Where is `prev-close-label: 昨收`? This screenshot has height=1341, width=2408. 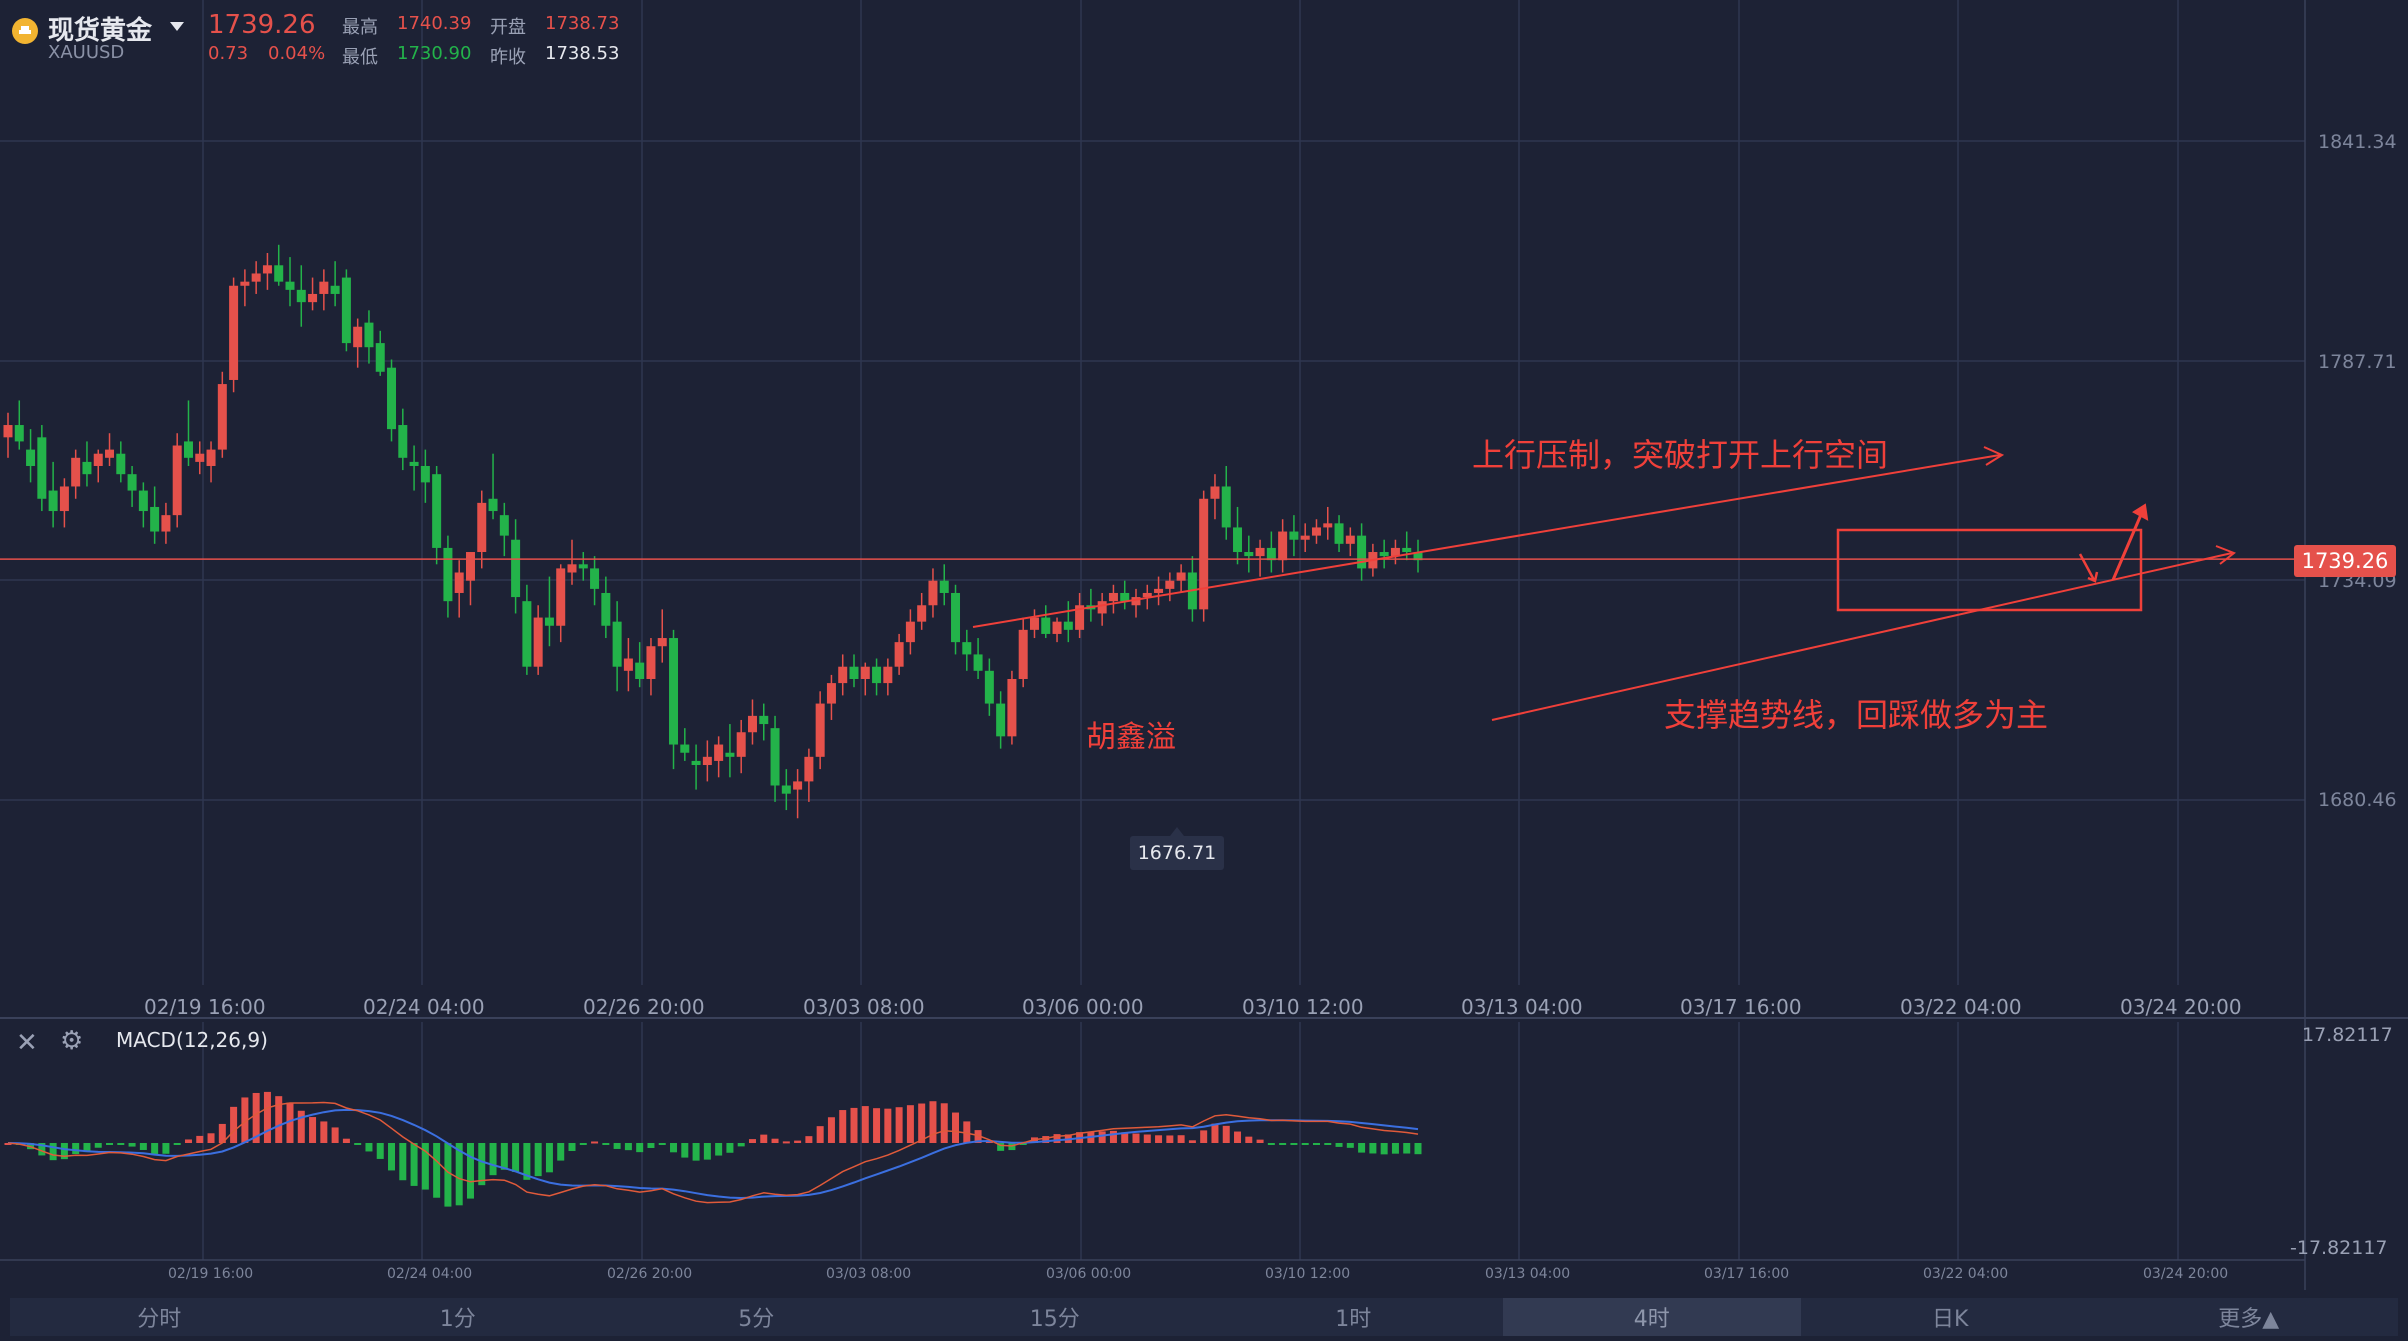
prev-close-label: 昨收 is located at coordinates (508, 57).